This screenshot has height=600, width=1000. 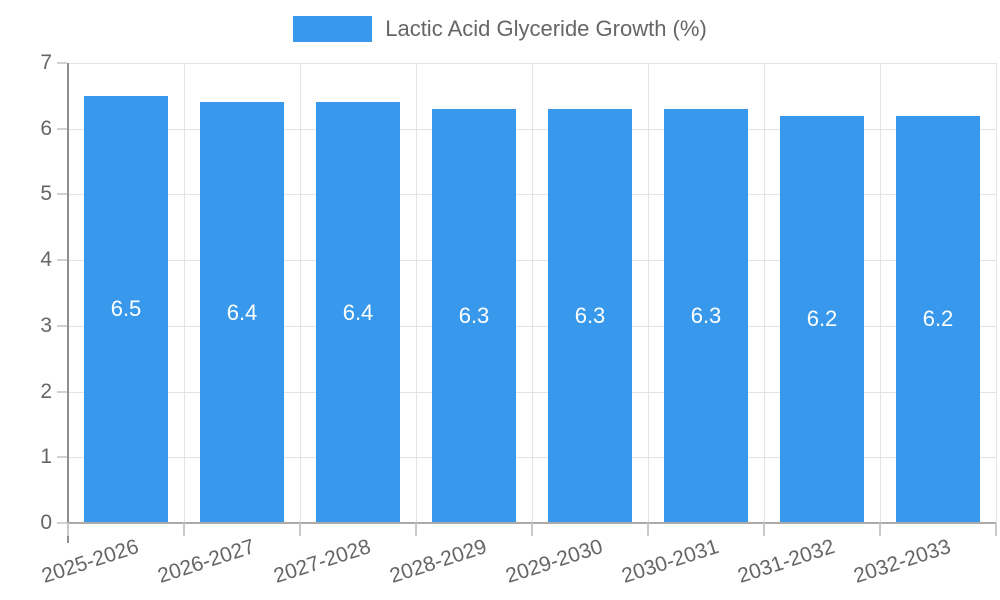 What do you see at coordinates (786, 561) in the screenshot?
I see `x-tick-label: 2031-2032` at bounding box center [786, 561].